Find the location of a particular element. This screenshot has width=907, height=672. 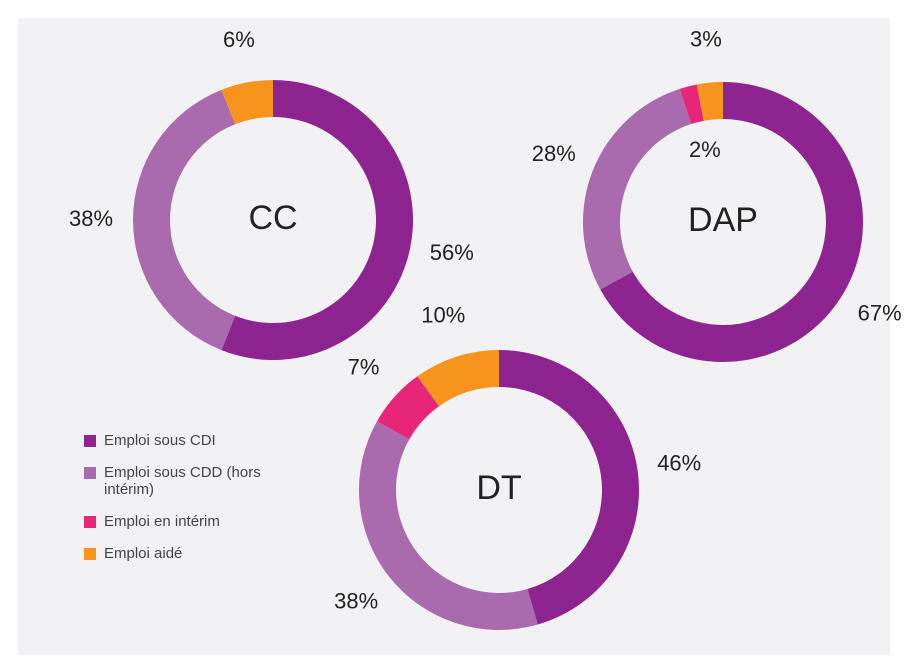

data-label: 7% is located at coordinates (364, 366).